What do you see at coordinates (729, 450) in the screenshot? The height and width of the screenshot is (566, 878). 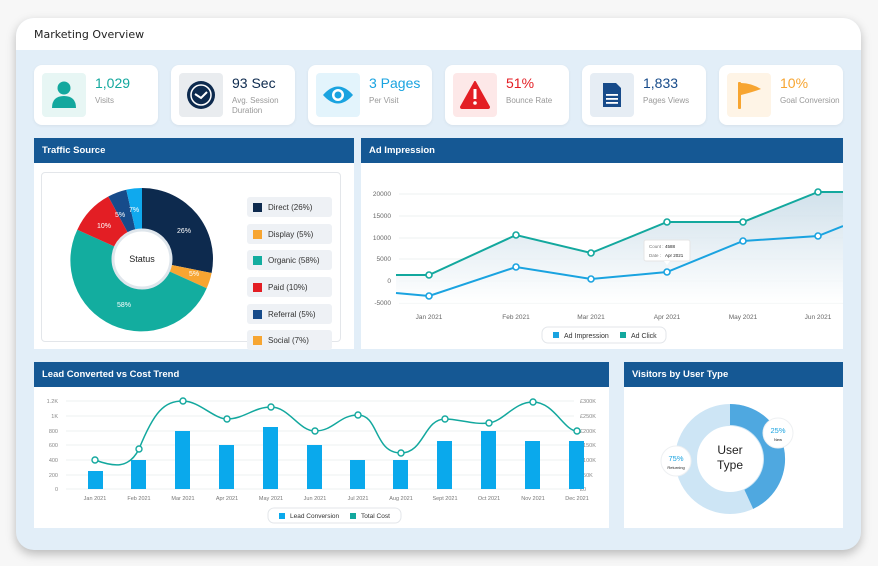 I see `svg-text: User` at bounding box center [729, 450].